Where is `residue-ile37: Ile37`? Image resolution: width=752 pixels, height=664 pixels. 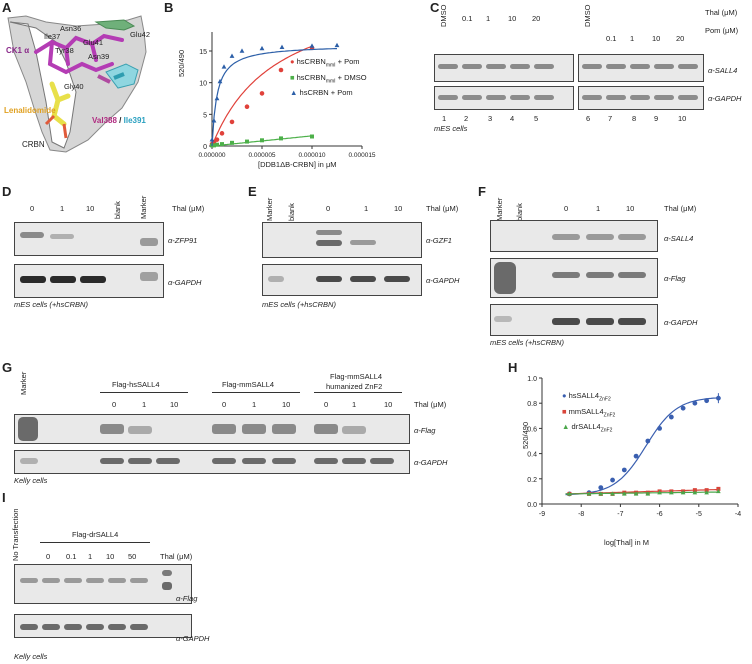
residue-ile37: Ile37 is located at coordinates (52, 36).